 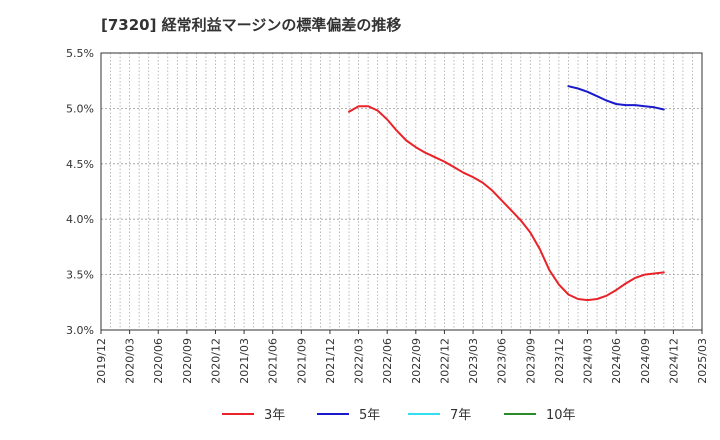 What do you see at coordinates (369, 415) in the screenshot?
I see `legend-label: 5年` at bounding box center [369, 415].